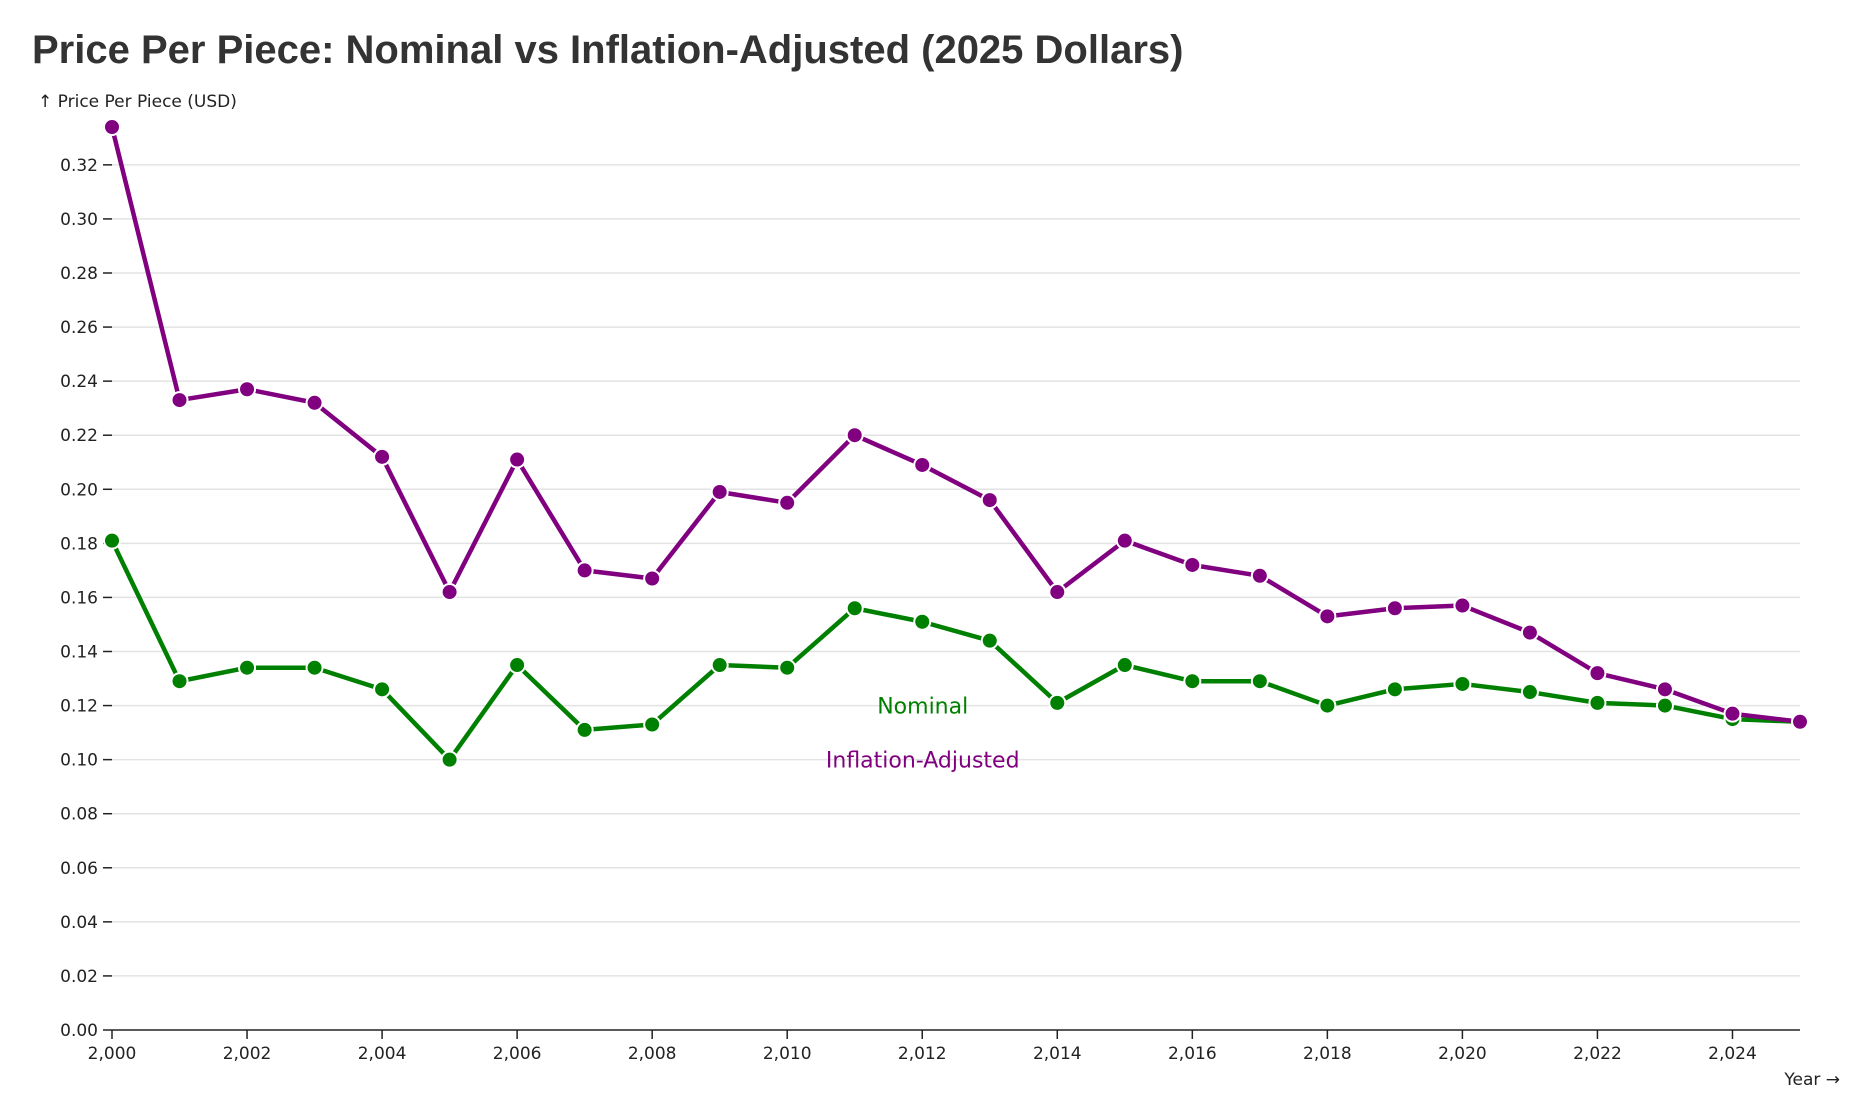  Describe the element at coordinates (1192, 1054) in the screenshot. I see `x-tick-label: 2,016` at that location.